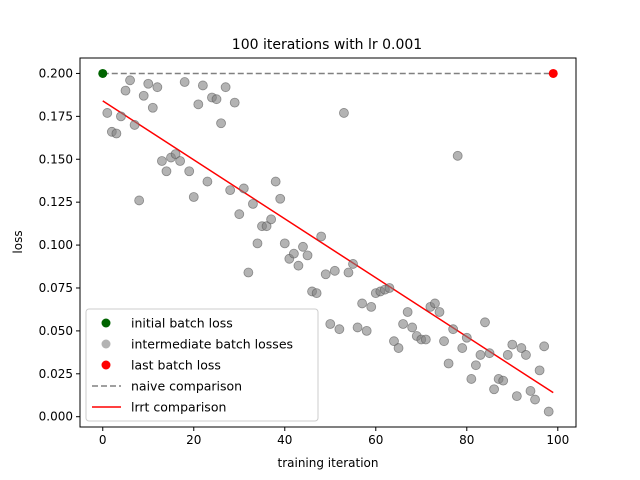  I want to click on legend-box, so click(202, 365).